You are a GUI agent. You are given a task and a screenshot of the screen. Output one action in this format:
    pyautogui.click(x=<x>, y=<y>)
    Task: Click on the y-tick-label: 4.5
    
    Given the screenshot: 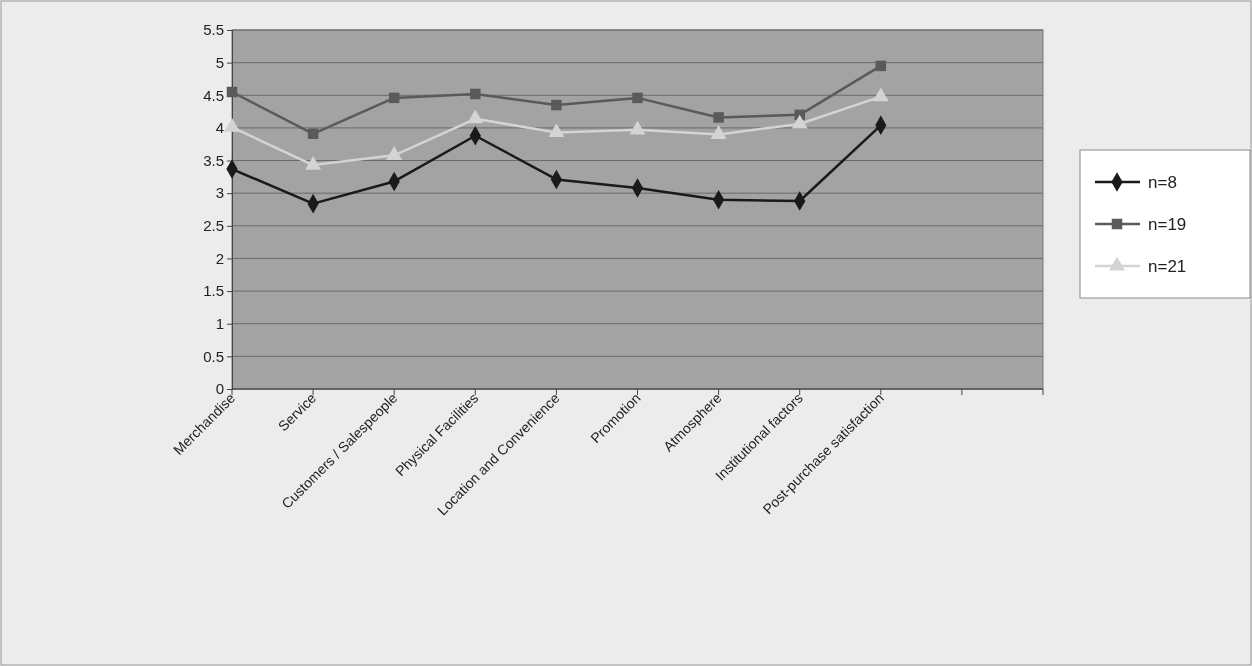 What is the action you would take?
    pyautogui.click(x=213, y=95)
    